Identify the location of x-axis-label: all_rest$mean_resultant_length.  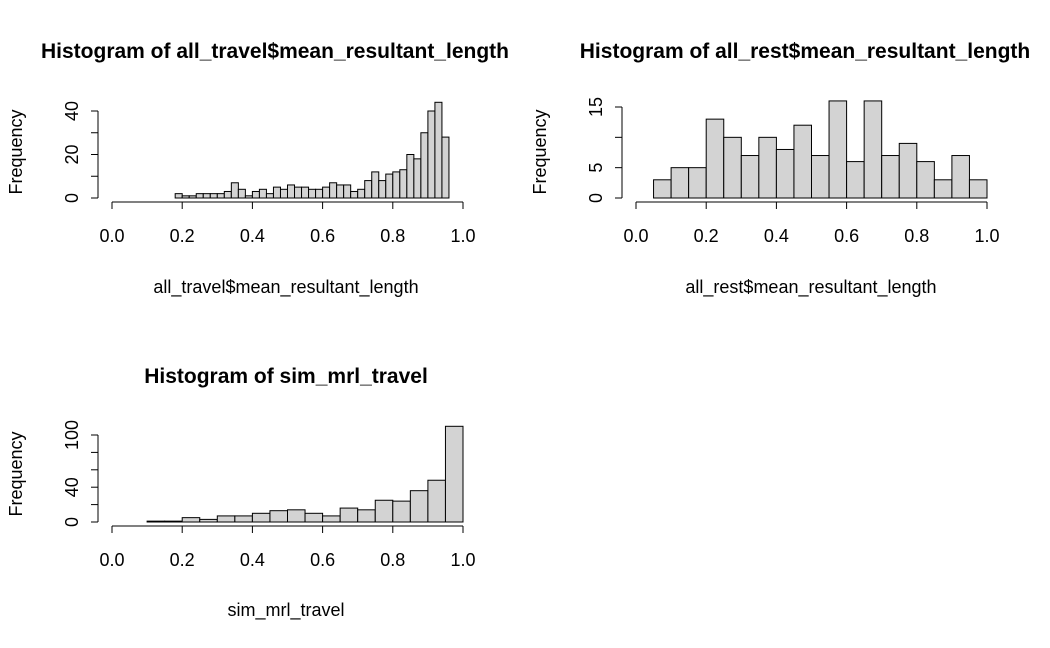
(810, 287).